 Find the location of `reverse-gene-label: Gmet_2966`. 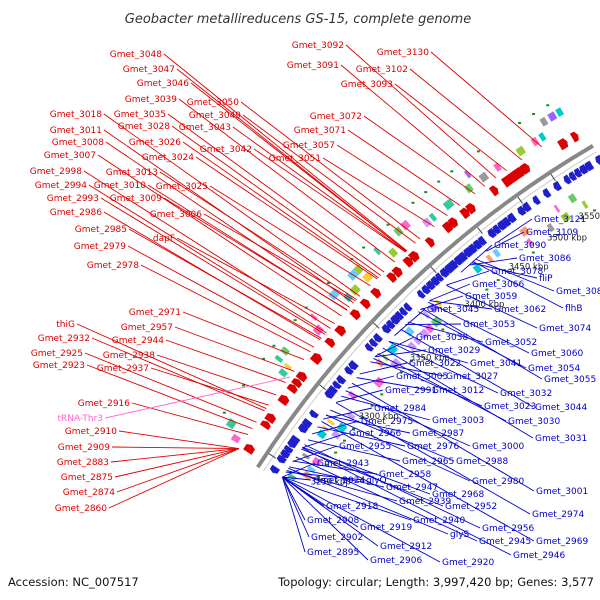

reverse-gene-label: Gmet_2966 is located at coordinates (375, 434).